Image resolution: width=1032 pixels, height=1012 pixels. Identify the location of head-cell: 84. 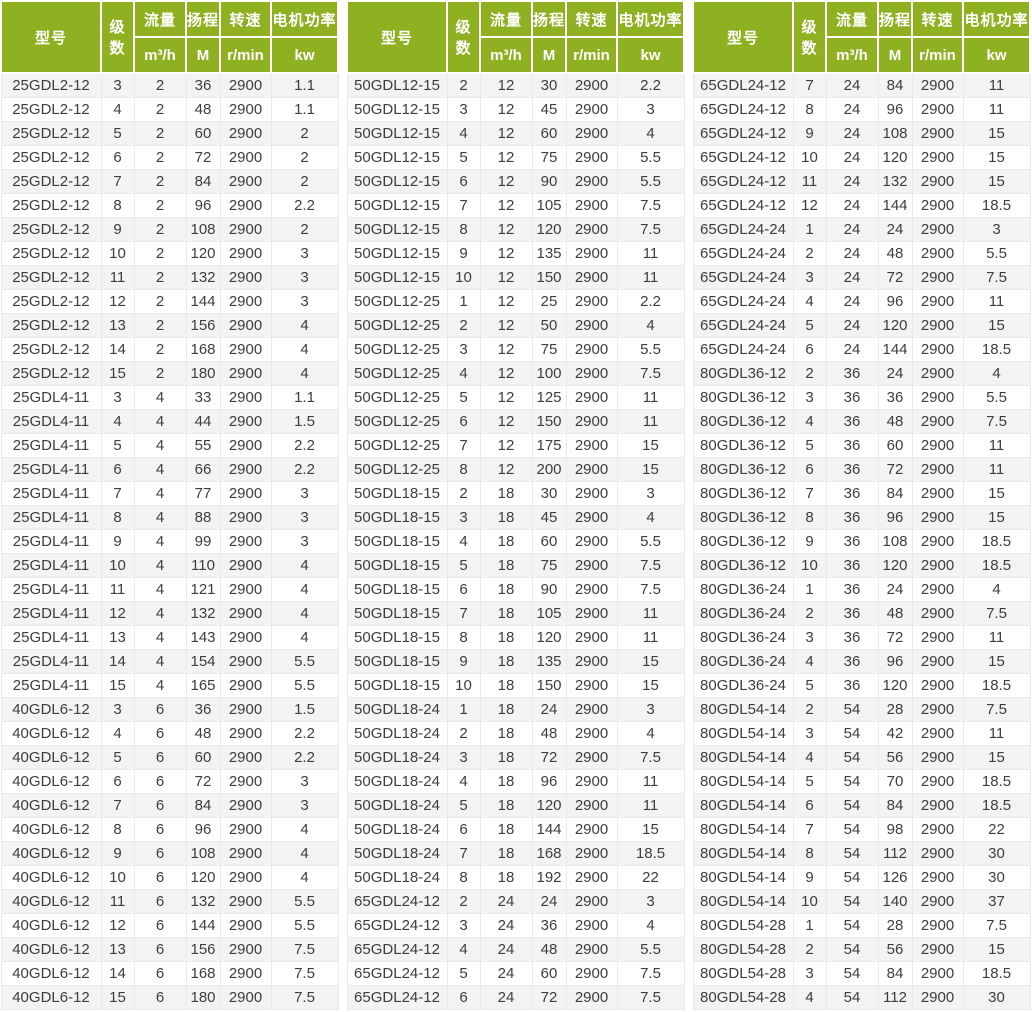
(895, 805).